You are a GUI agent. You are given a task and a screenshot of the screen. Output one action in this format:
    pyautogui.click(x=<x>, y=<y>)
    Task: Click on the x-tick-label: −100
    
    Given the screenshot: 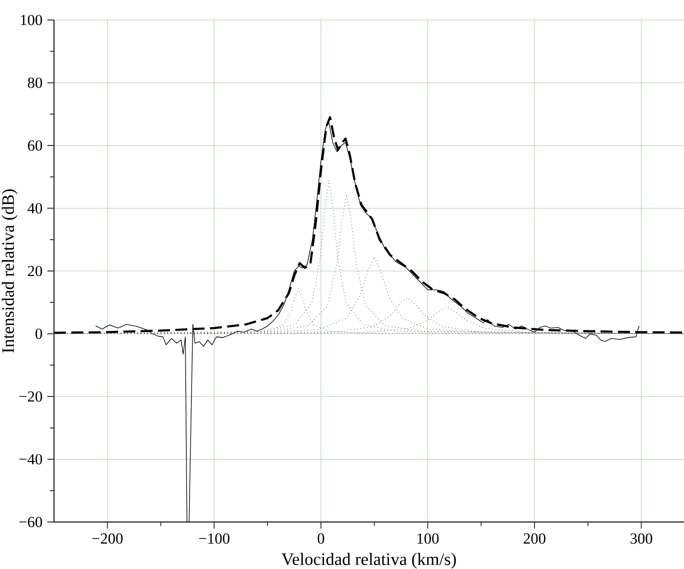 What is the action you would take?
    pyautogui.click(x=214, y=538)
    